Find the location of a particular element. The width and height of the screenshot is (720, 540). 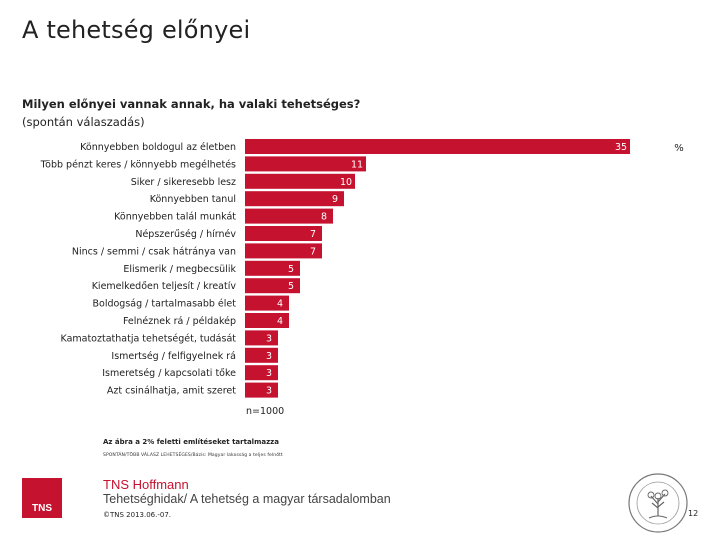

tns-logo: TNS is located at coordinates (42, 498).